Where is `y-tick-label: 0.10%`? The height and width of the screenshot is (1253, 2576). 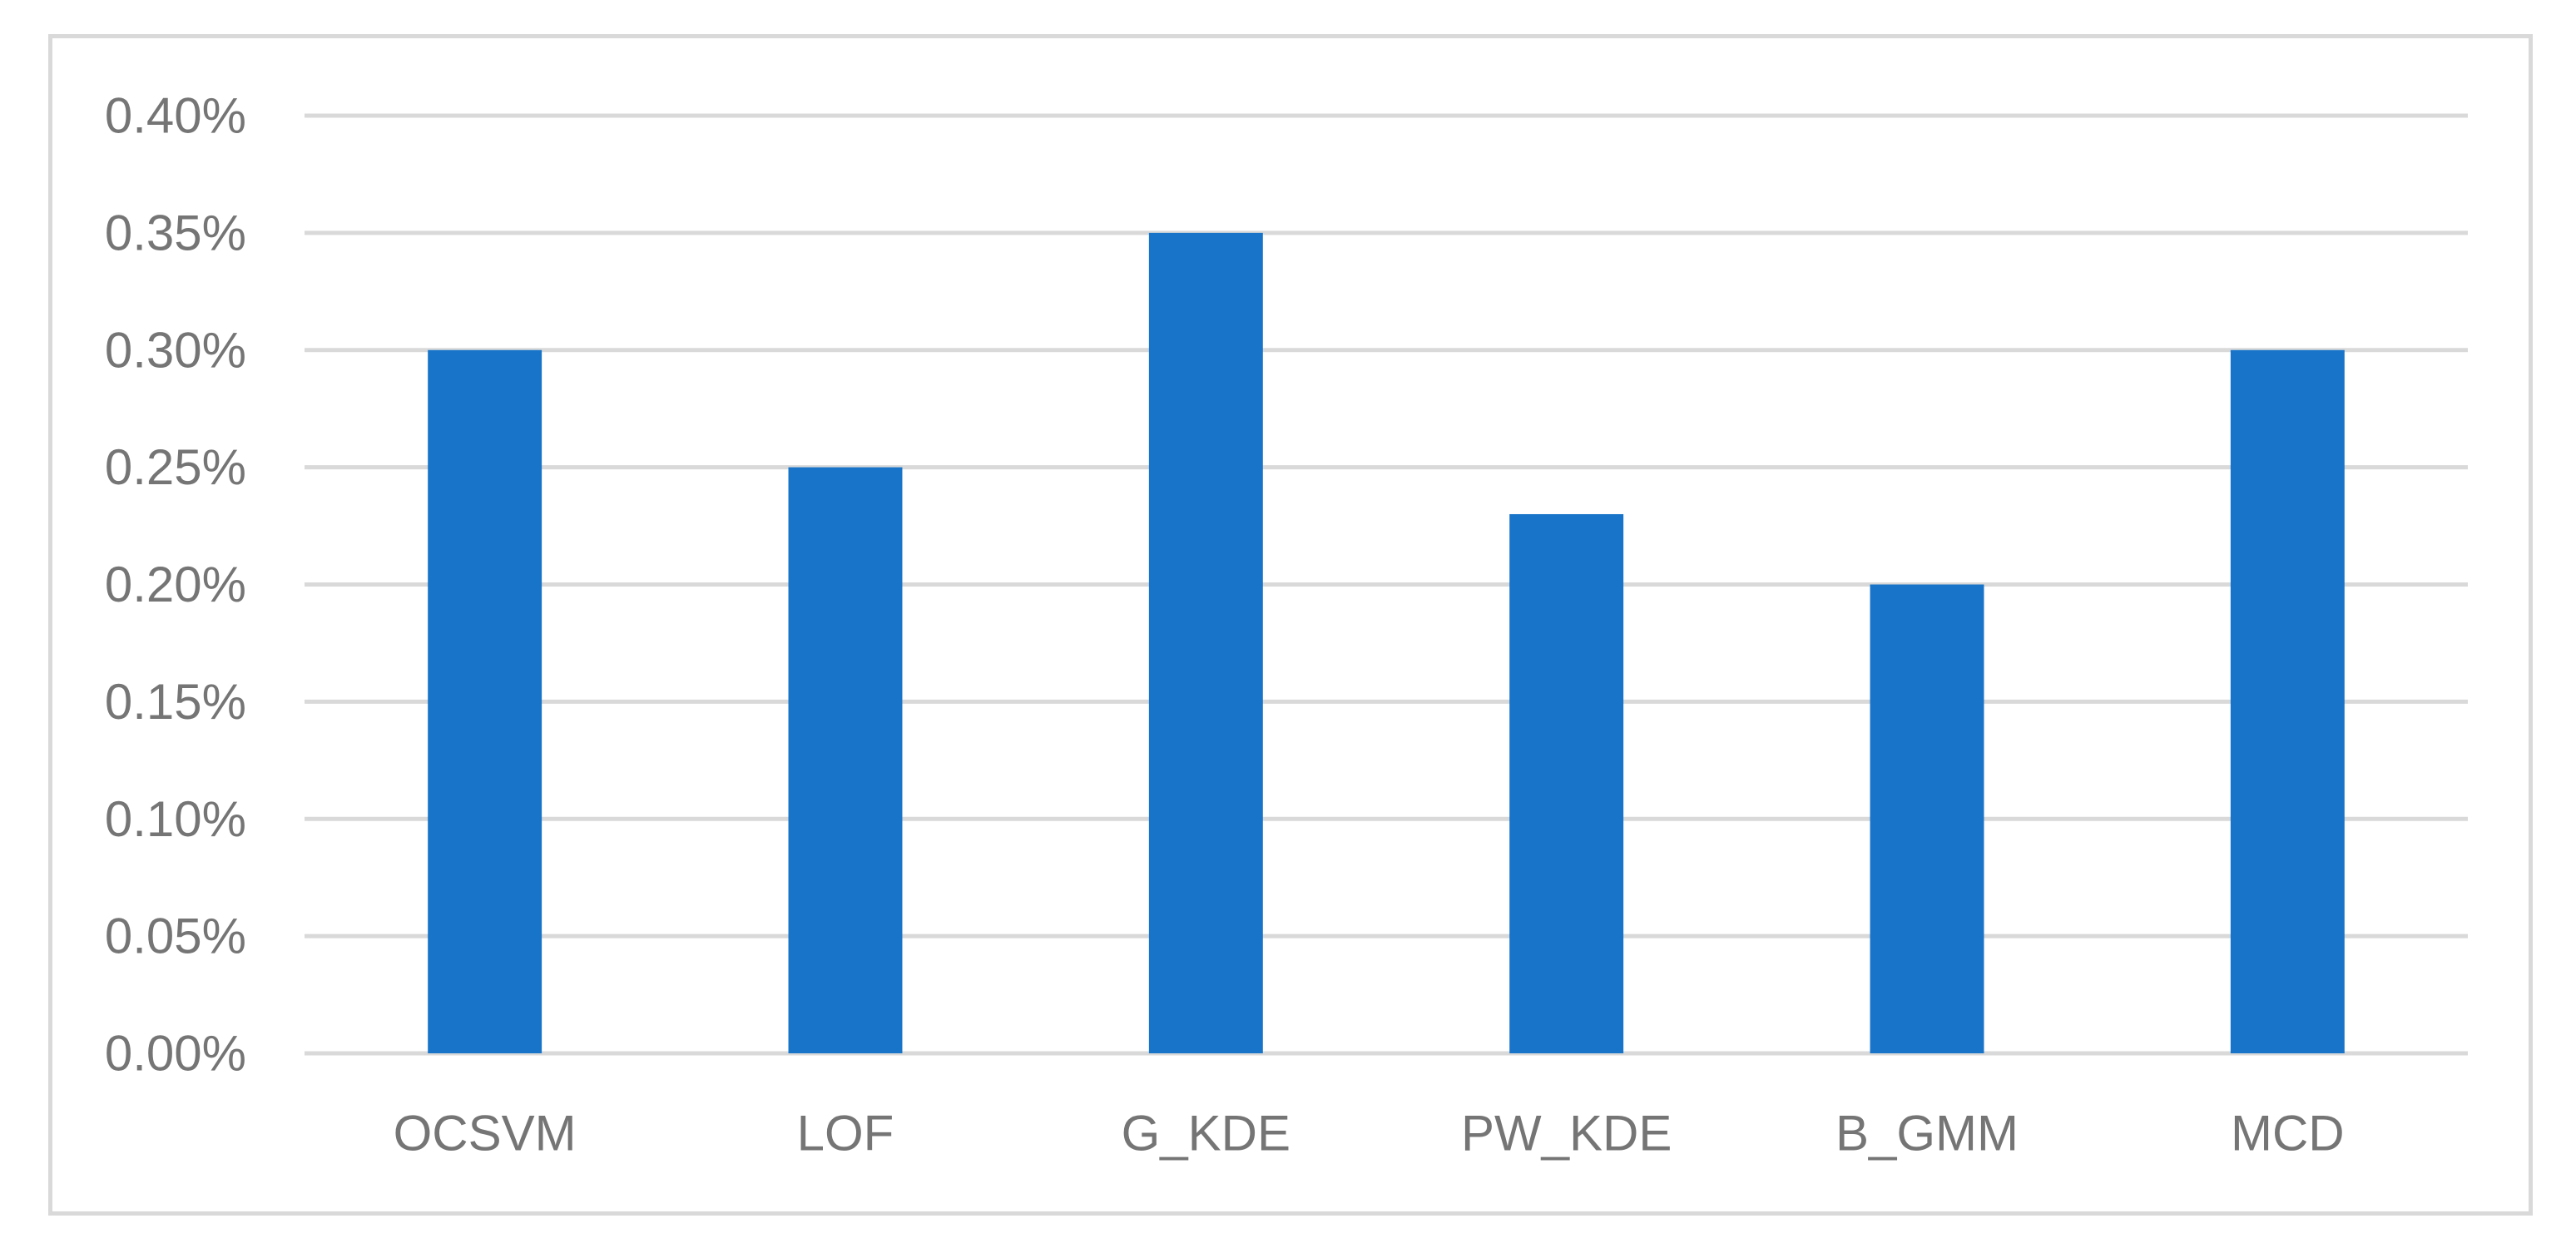 y-tick-label: 0.10% is located at coordinates (176, 819).